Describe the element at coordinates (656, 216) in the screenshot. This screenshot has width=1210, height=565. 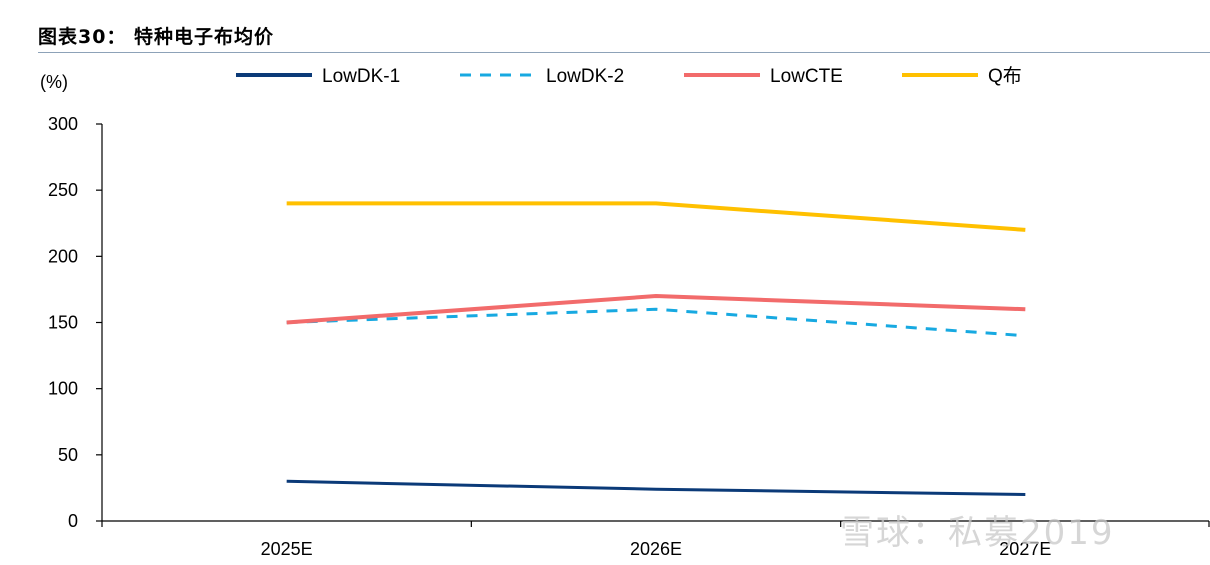
I see `series-line-q` at that location.